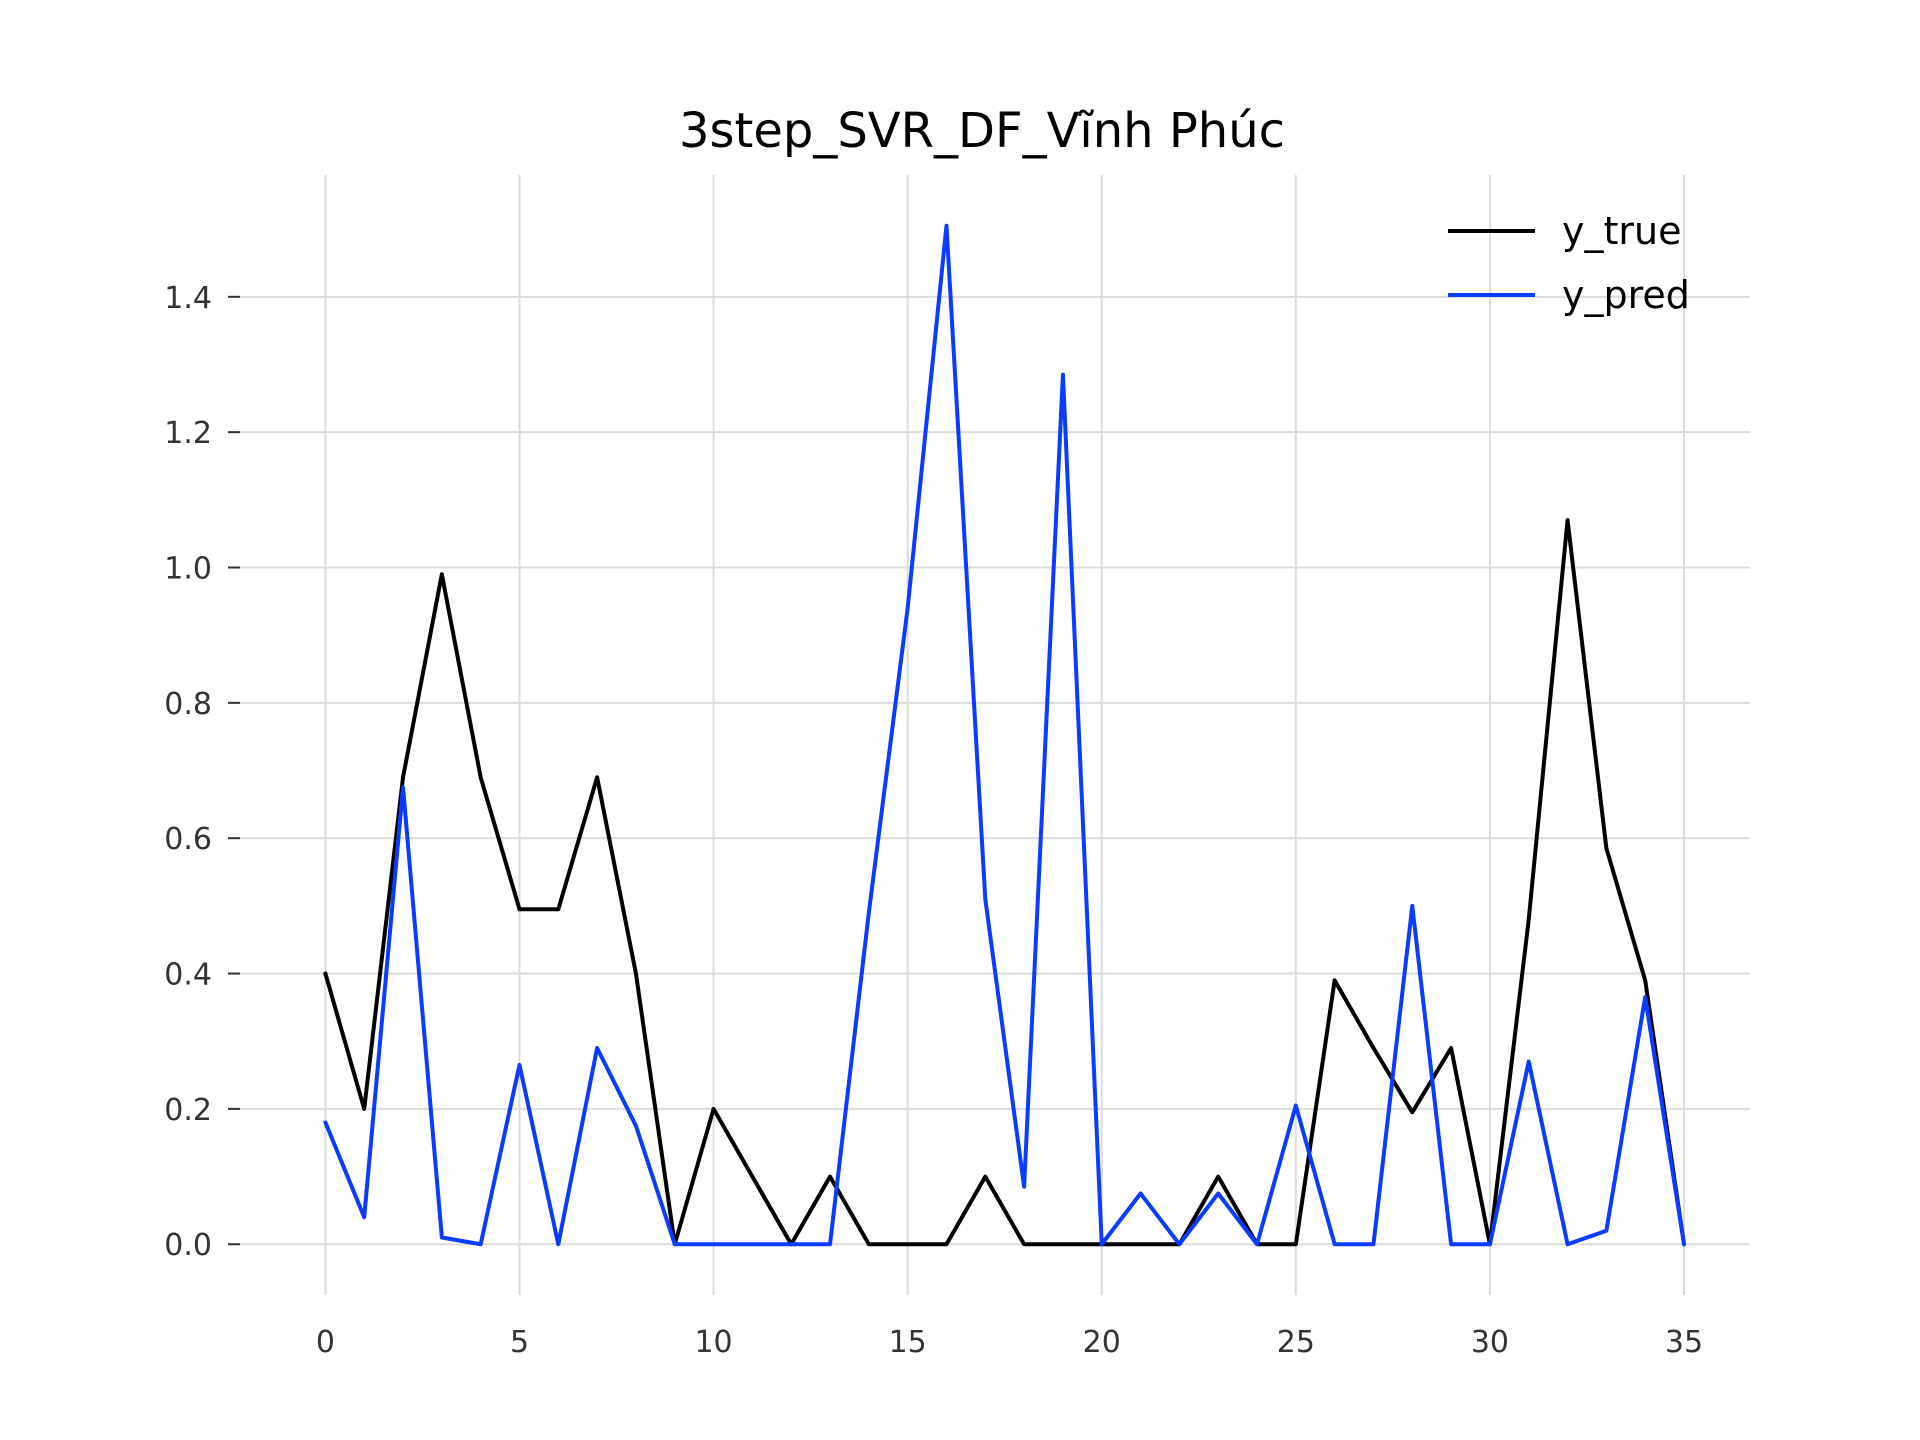 The image size is (1920, 1440). Describe the element at coordinates (982, 131) in the screenshot. I see `chart-title: 3step_SVR_DF_Vĩnh Phúc` at that location.